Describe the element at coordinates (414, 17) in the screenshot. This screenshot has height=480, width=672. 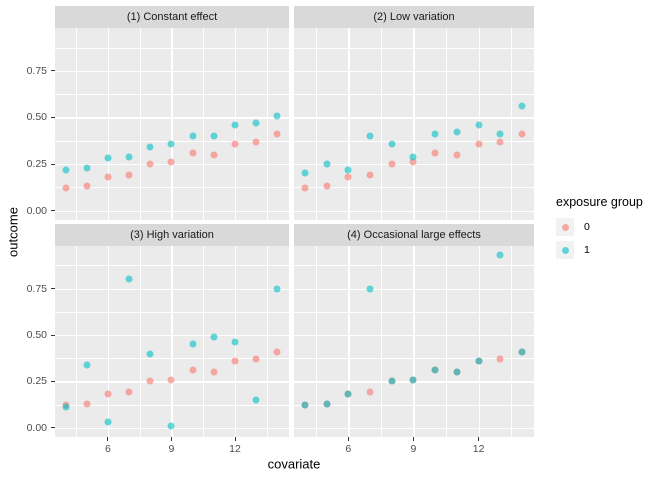
I see `facet-title: (2) Low variation` at that location.